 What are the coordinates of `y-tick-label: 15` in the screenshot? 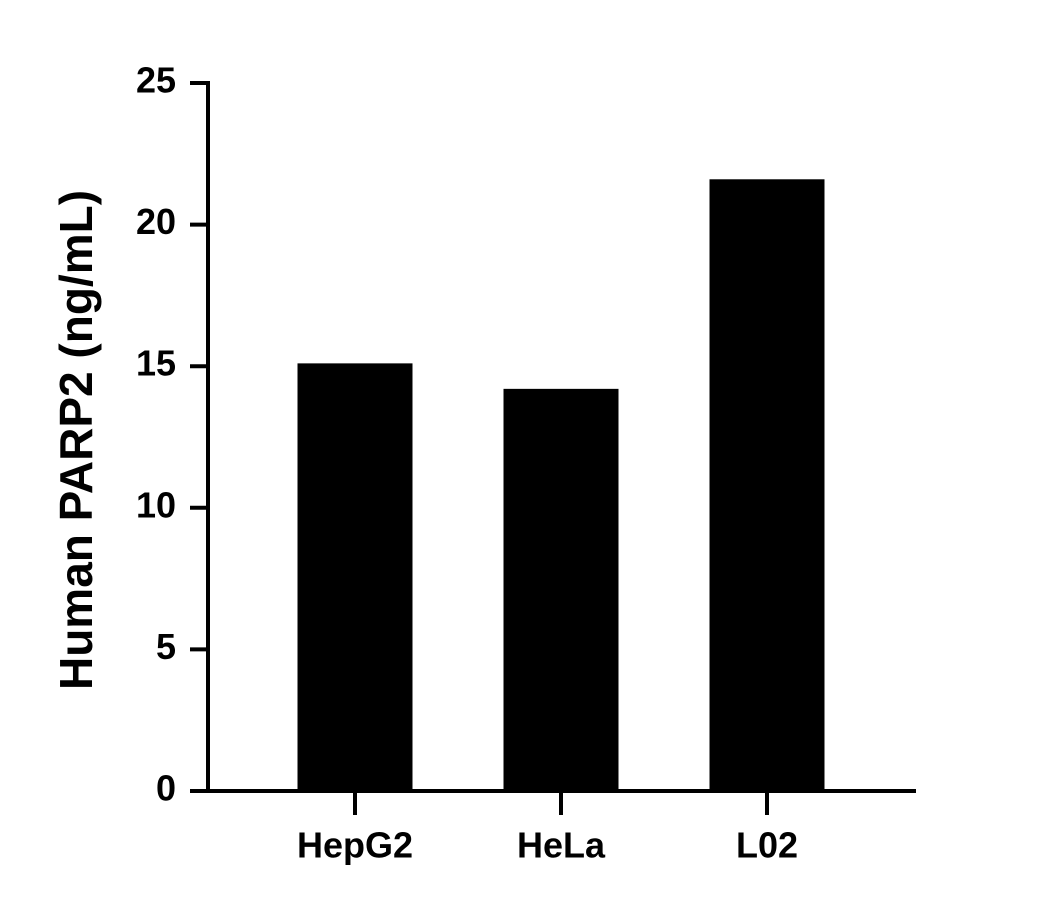 It's located at (156, 363).